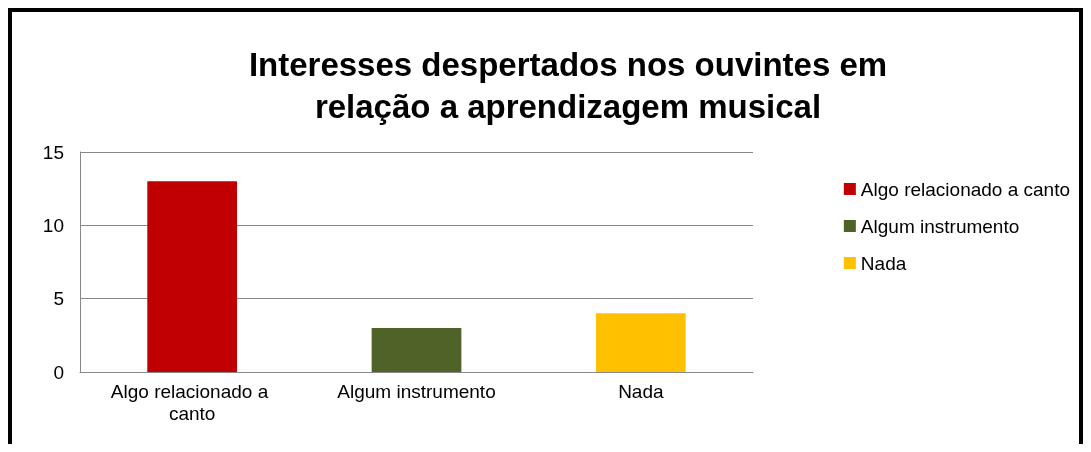 The height and width of the screenshot is (452, 1091). I want to click on x-tick-label: Algo relacionado a canto, so click(192, 402).